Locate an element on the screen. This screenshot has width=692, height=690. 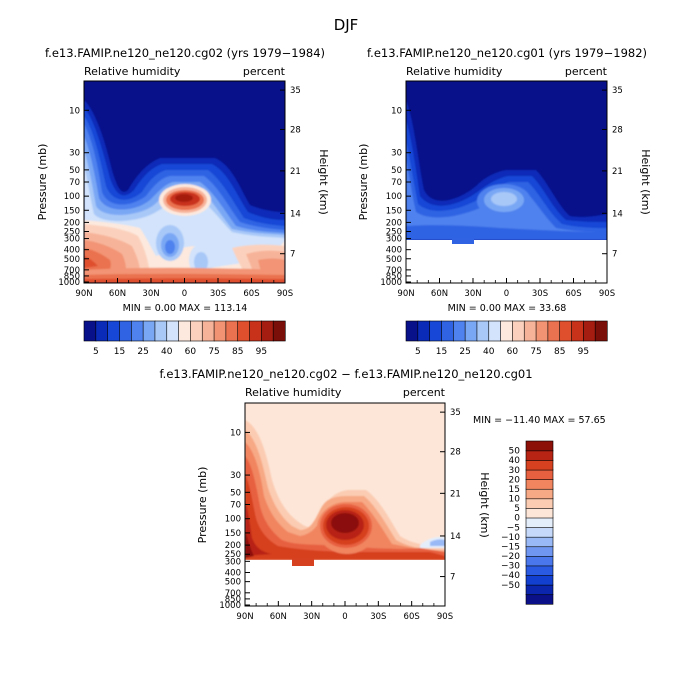
y-tick-label: 200 is located at coordinates (72, 223).